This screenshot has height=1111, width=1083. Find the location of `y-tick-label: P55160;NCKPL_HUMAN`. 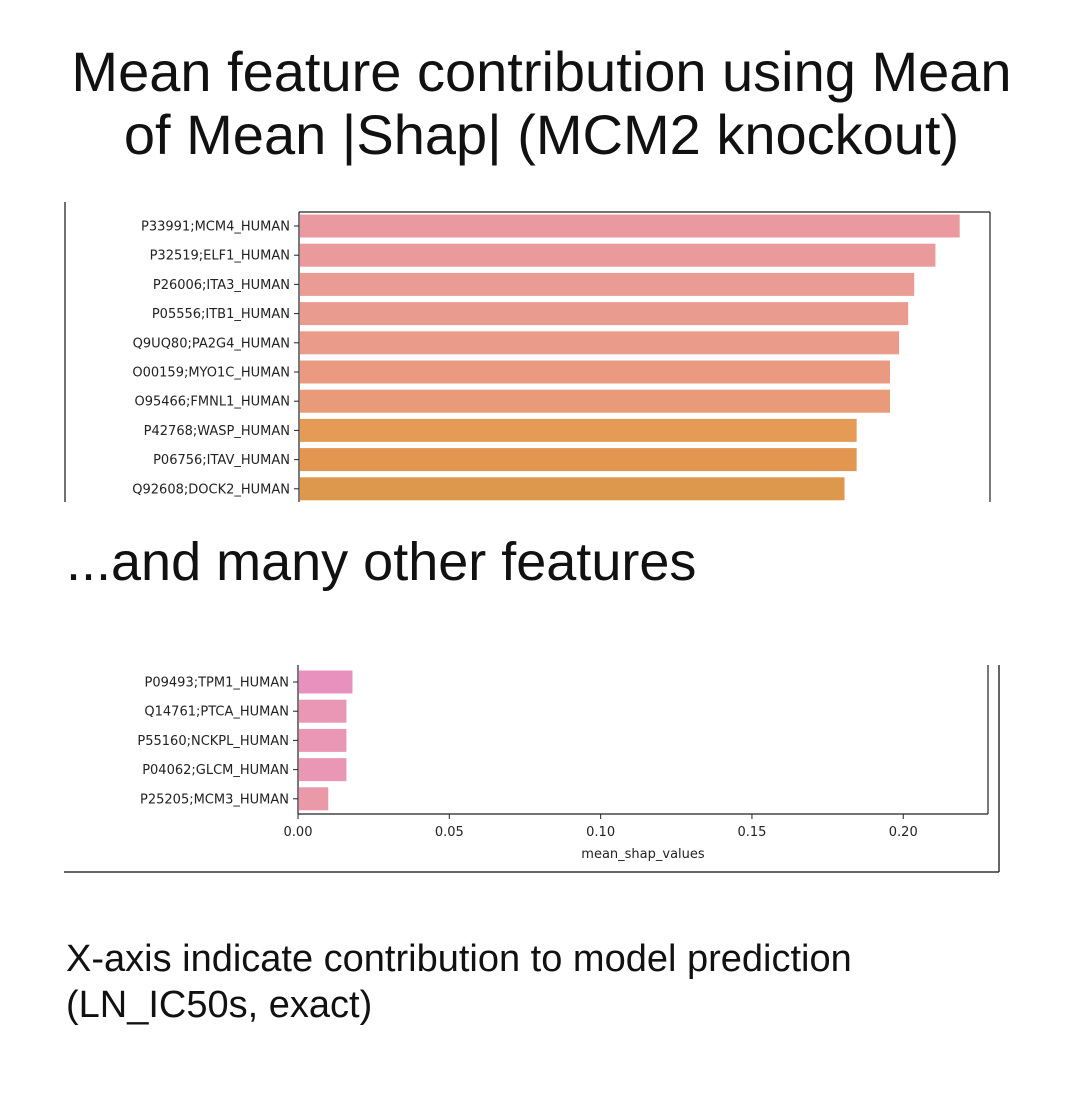

y-tick-label: P55160;NCKPL_HUMAN is located at coordinates (213, 741).